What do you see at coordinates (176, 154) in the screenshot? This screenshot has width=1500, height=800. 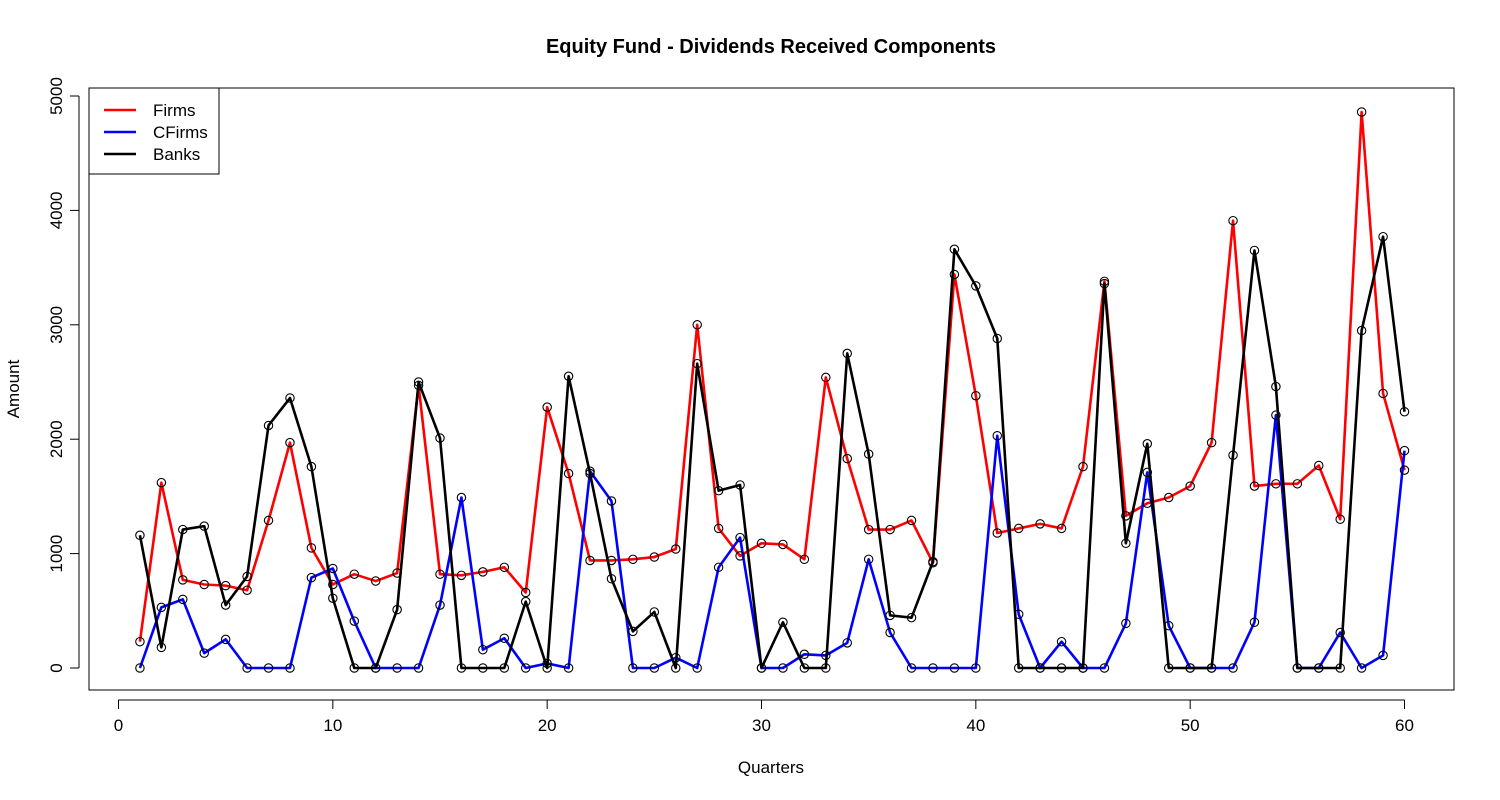 I see `legend-label-banks: Banks` at bounding box center [176, 154].